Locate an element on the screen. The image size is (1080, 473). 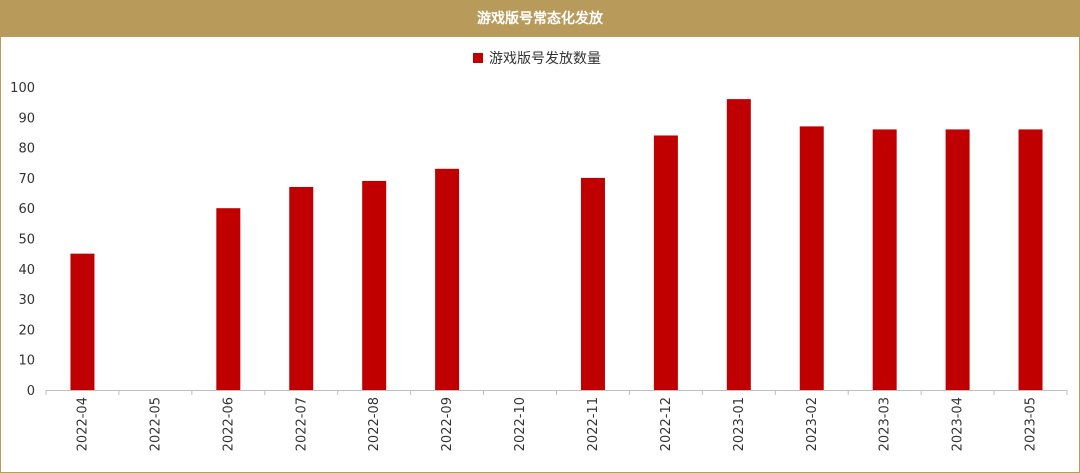
x-tick-label: 2023-02 is located at coordinates (812, 424).